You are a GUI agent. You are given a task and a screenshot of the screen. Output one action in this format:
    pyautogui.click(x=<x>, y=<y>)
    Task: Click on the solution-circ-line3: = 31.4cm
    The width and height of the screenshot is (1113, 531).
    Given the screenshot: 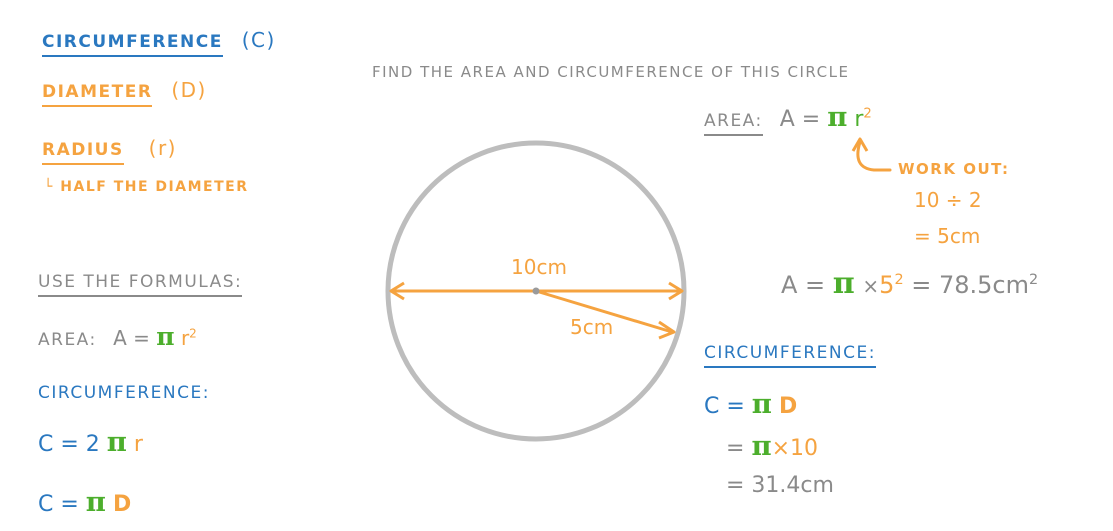 What is the action you would take?
    pyautogui.click(x=780, y=485)
    